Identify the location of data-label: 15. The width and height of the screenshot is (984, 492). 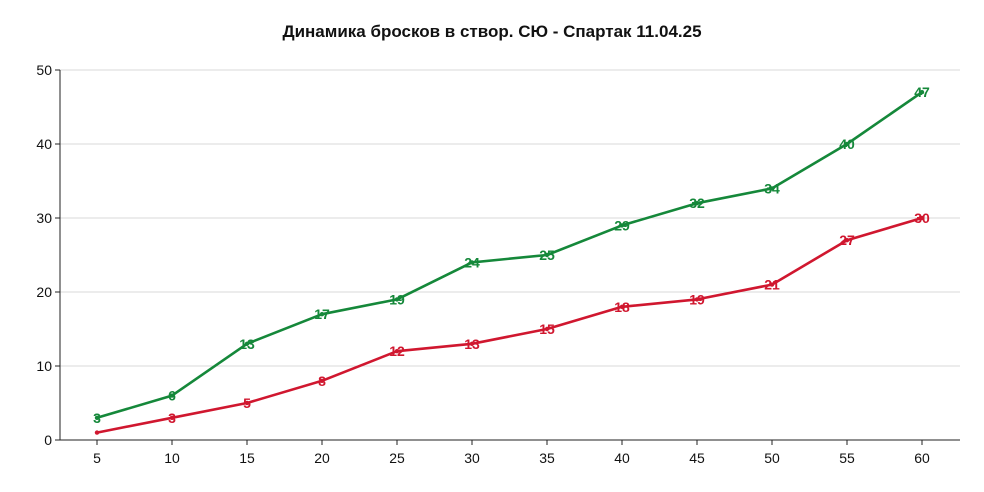
(547, 329).